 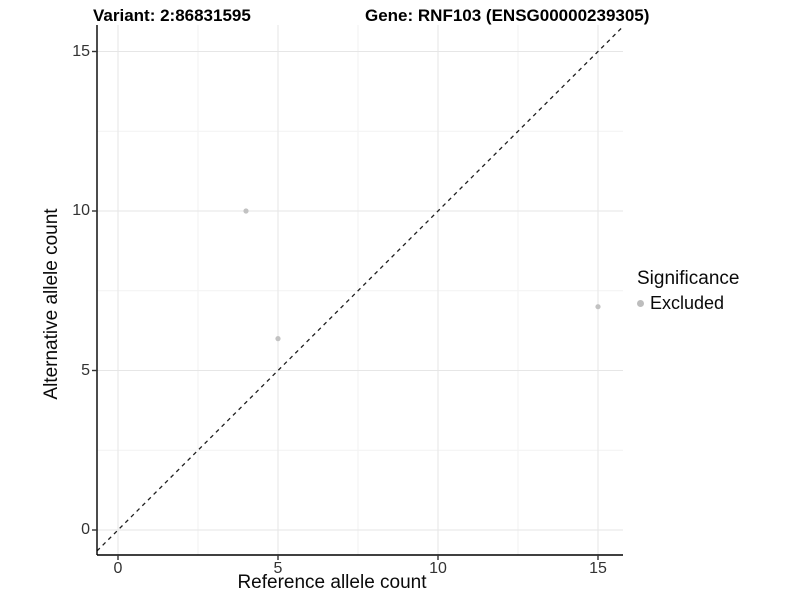 I want to click on x-axis-title: Reference allele count, so click(x=332, y=582).